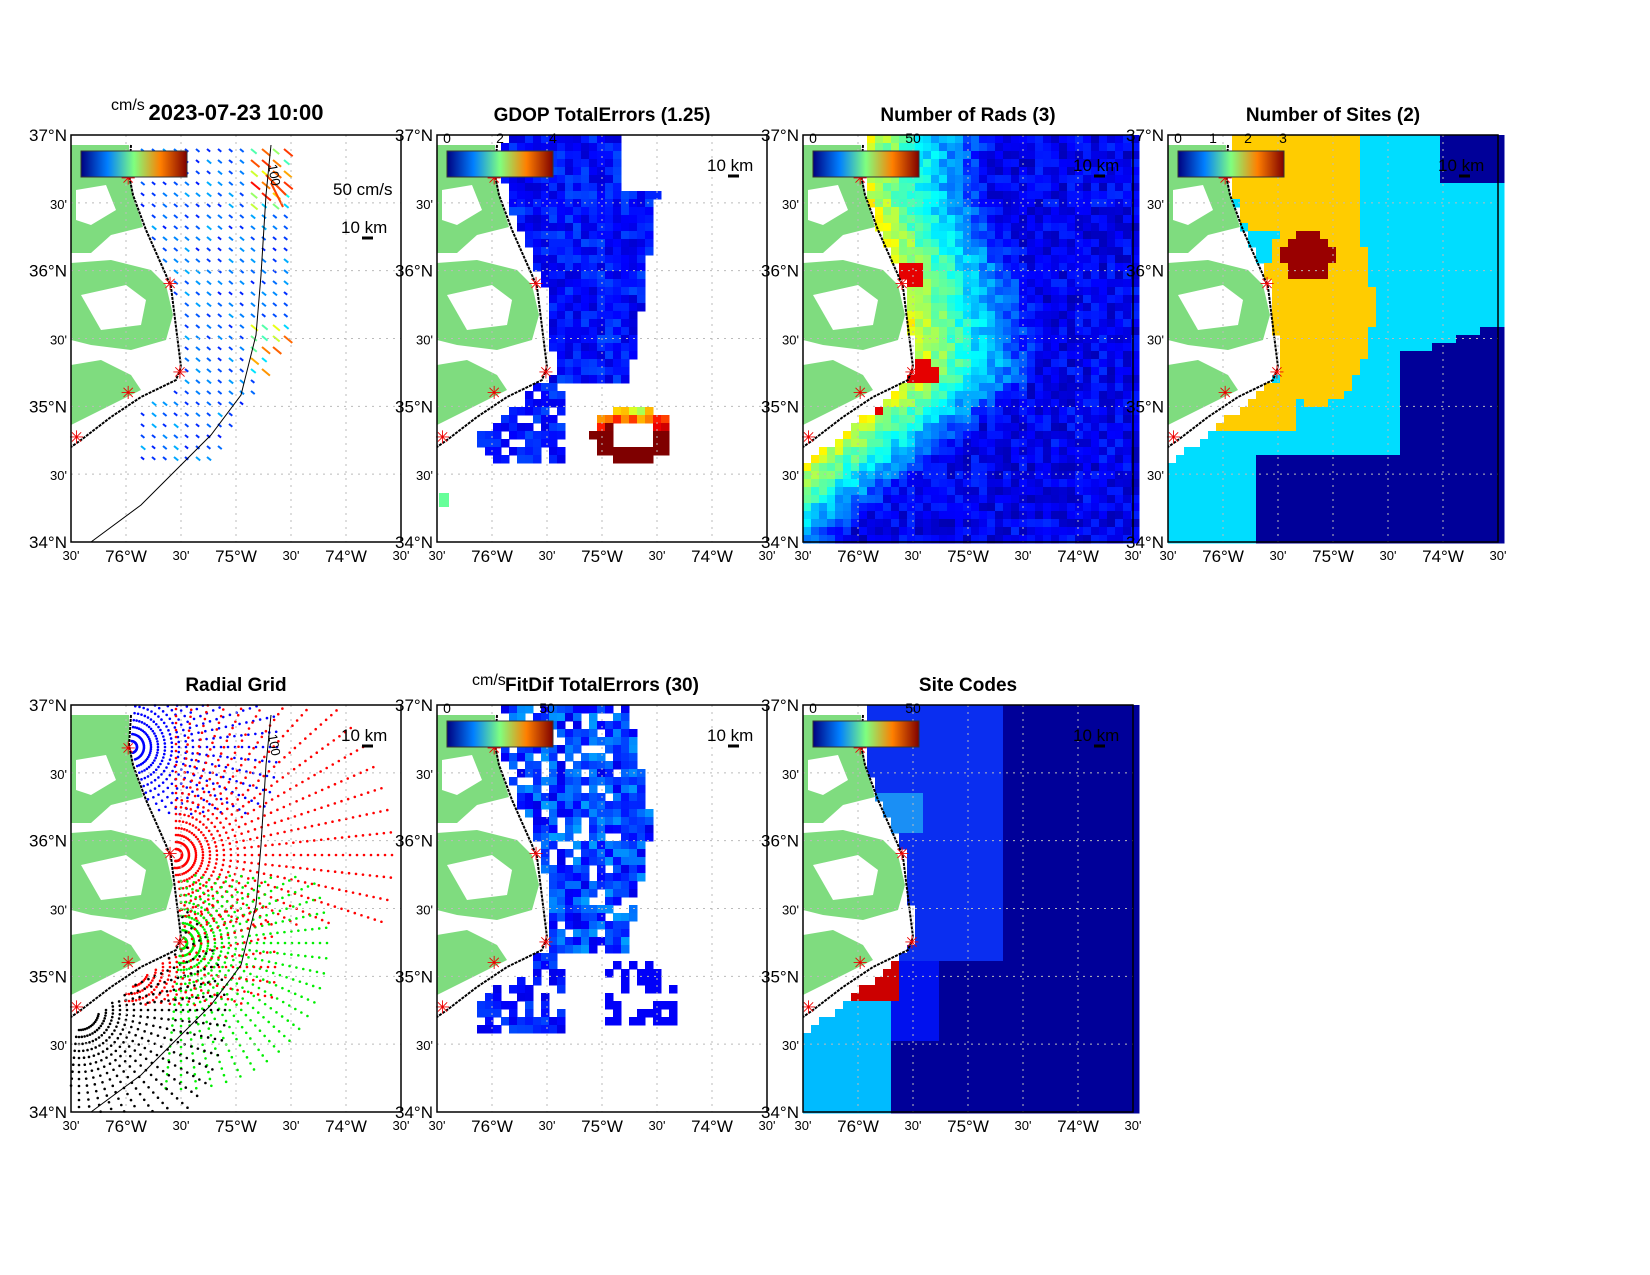  I want to click on colorbar: 0 50, so click(865, 154).